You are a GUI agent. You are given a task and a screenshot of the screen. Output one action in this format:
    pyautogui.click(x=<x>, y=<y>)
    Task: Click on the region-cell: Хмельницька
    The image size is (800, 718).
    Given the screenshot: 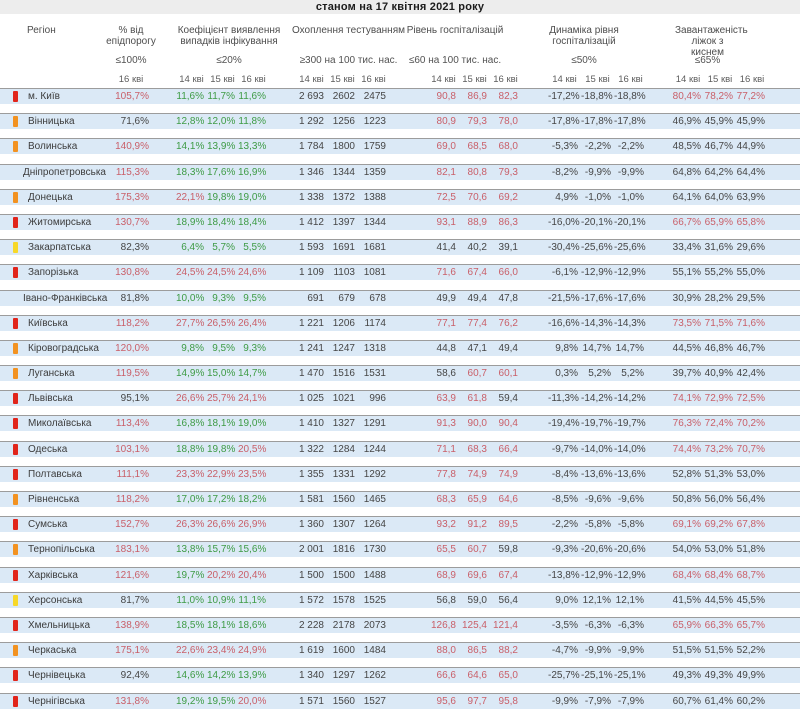 What is the action you would take?
    pyautogui.click(x=50, y=625)
    